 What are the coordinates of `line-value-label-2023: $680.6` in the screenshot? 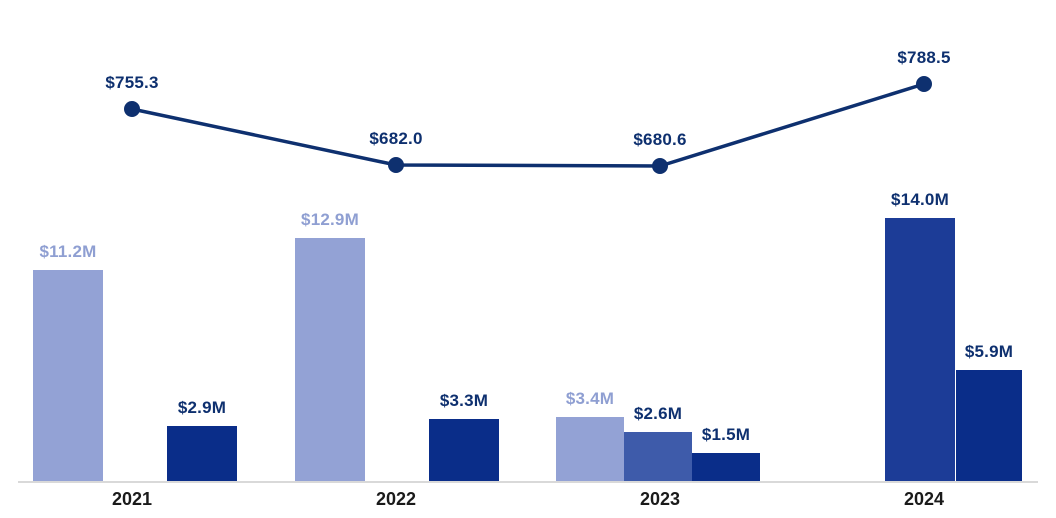 It's located at (660, 139).